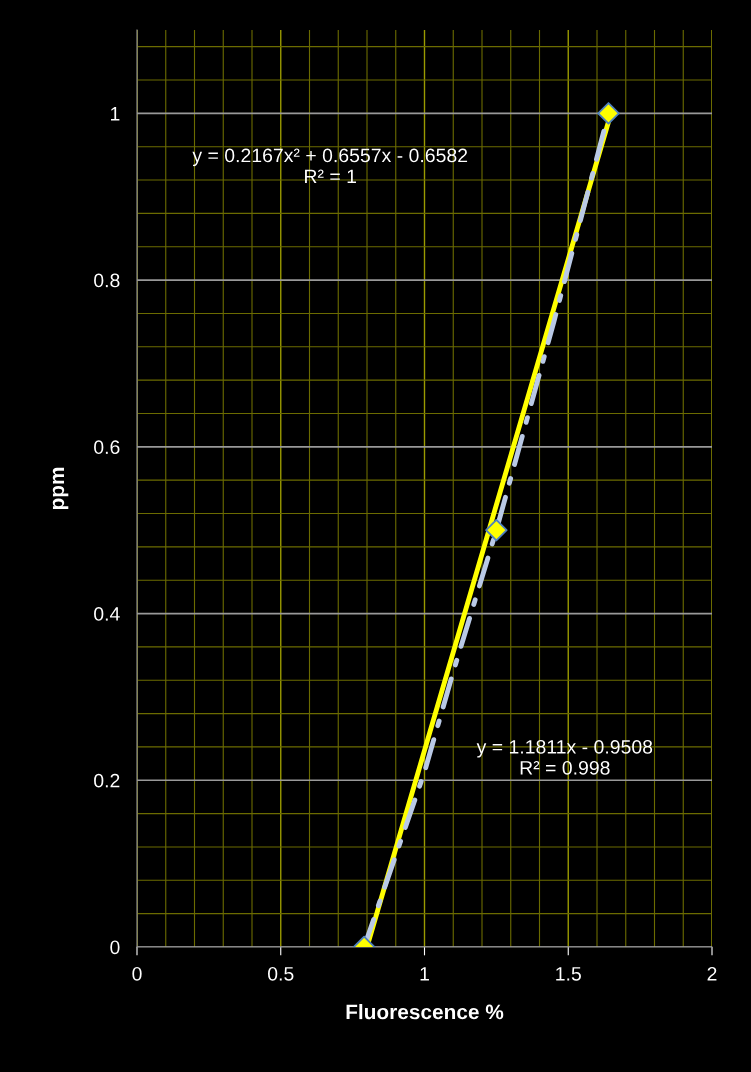 This screenshot has height=1072, width=751. I want to click on y-tick-label: 0.6, so click(107, 447).